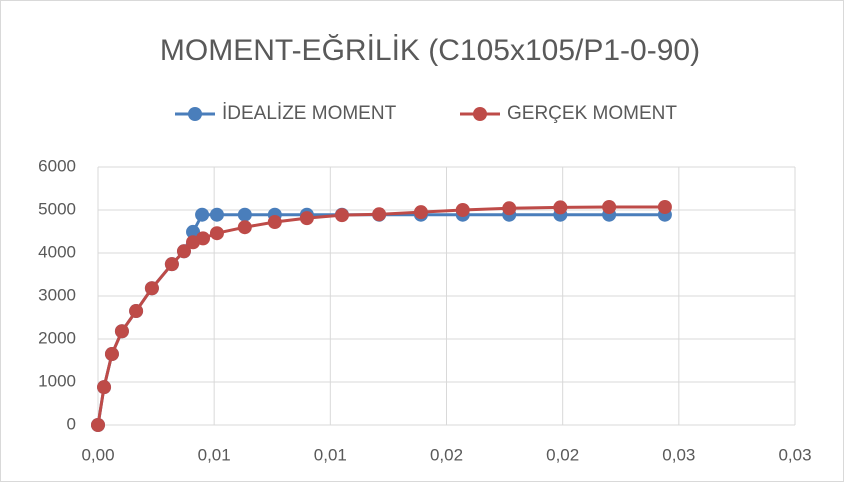 Image resolution: width=844 pixels, height=482 pixels. I want to click on legend-label: İDEALİZE MOMENT, so click(309, 113).